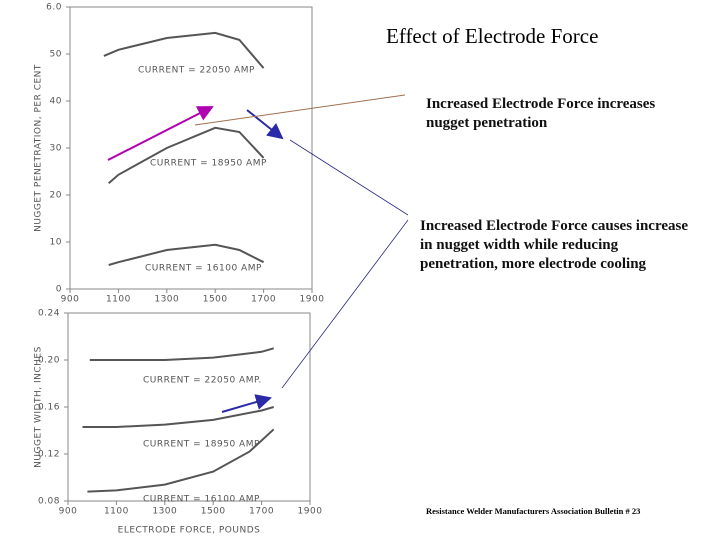 This screenshot has width=720, height=540. Describe the element at coordinates (39, 148) in the screenshot. I see `y-axis-label: NUGGET PENETRATION, PER CENT` at that location.